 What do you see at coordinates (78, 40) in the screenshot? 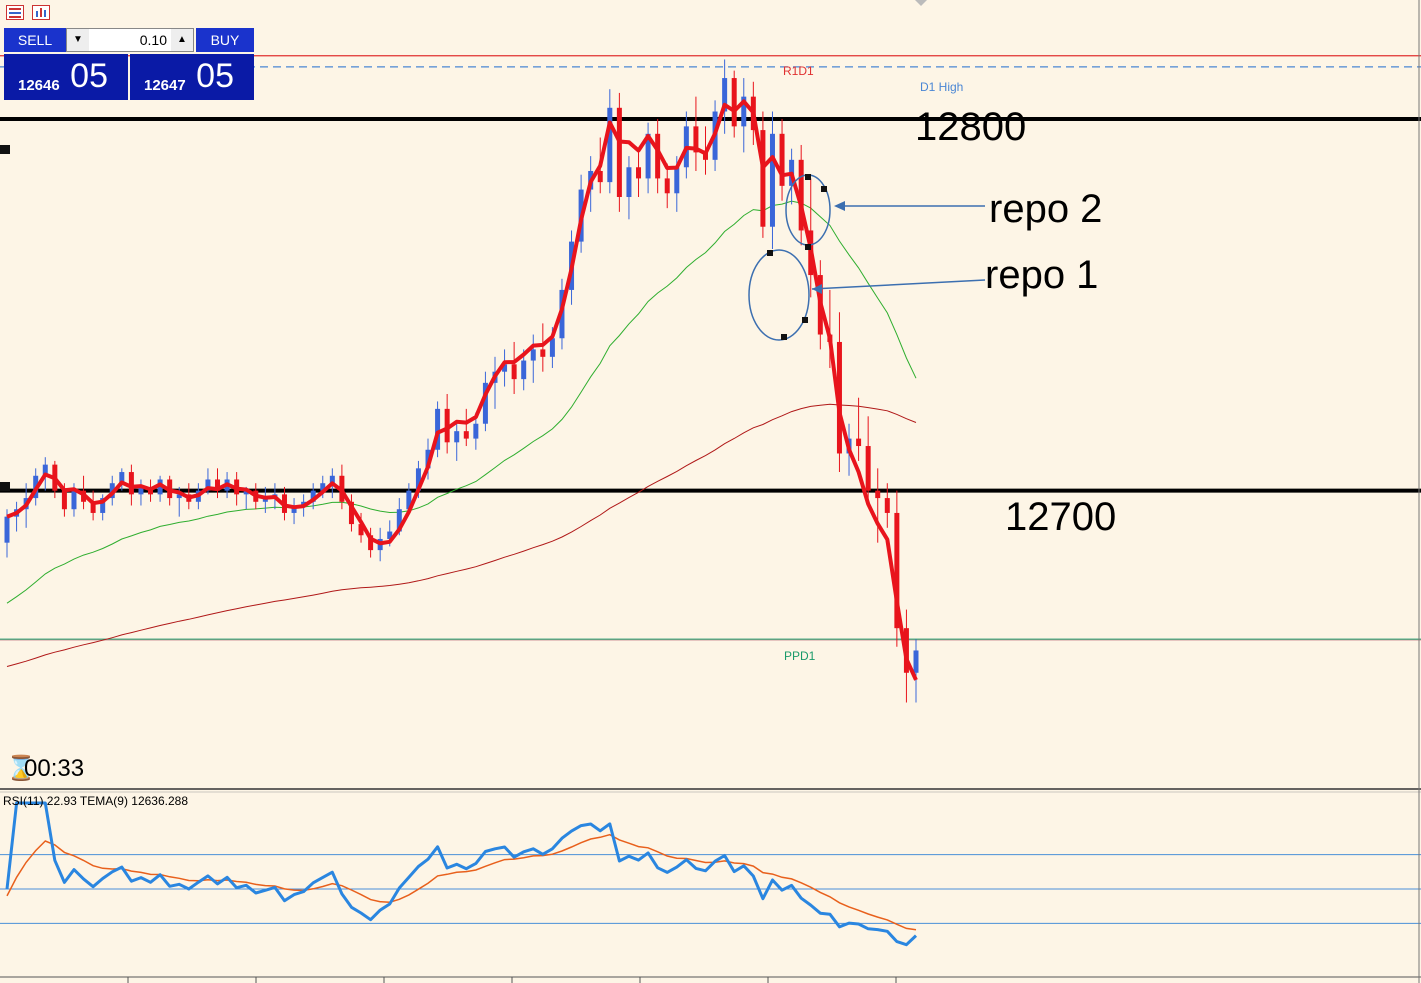
I see `lot-decrease-icon: ▼` at bounding box center [78, 40].